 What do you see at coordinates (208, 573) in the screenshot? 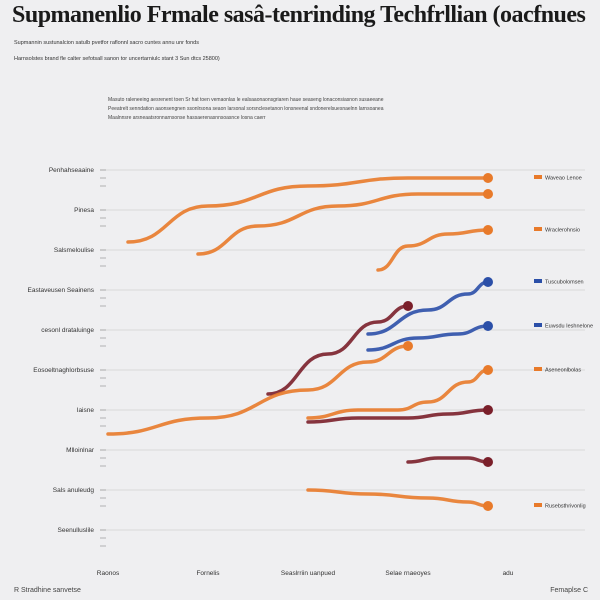
I see `x-tick-label: Fornelis` at bounding box center [208, 573].